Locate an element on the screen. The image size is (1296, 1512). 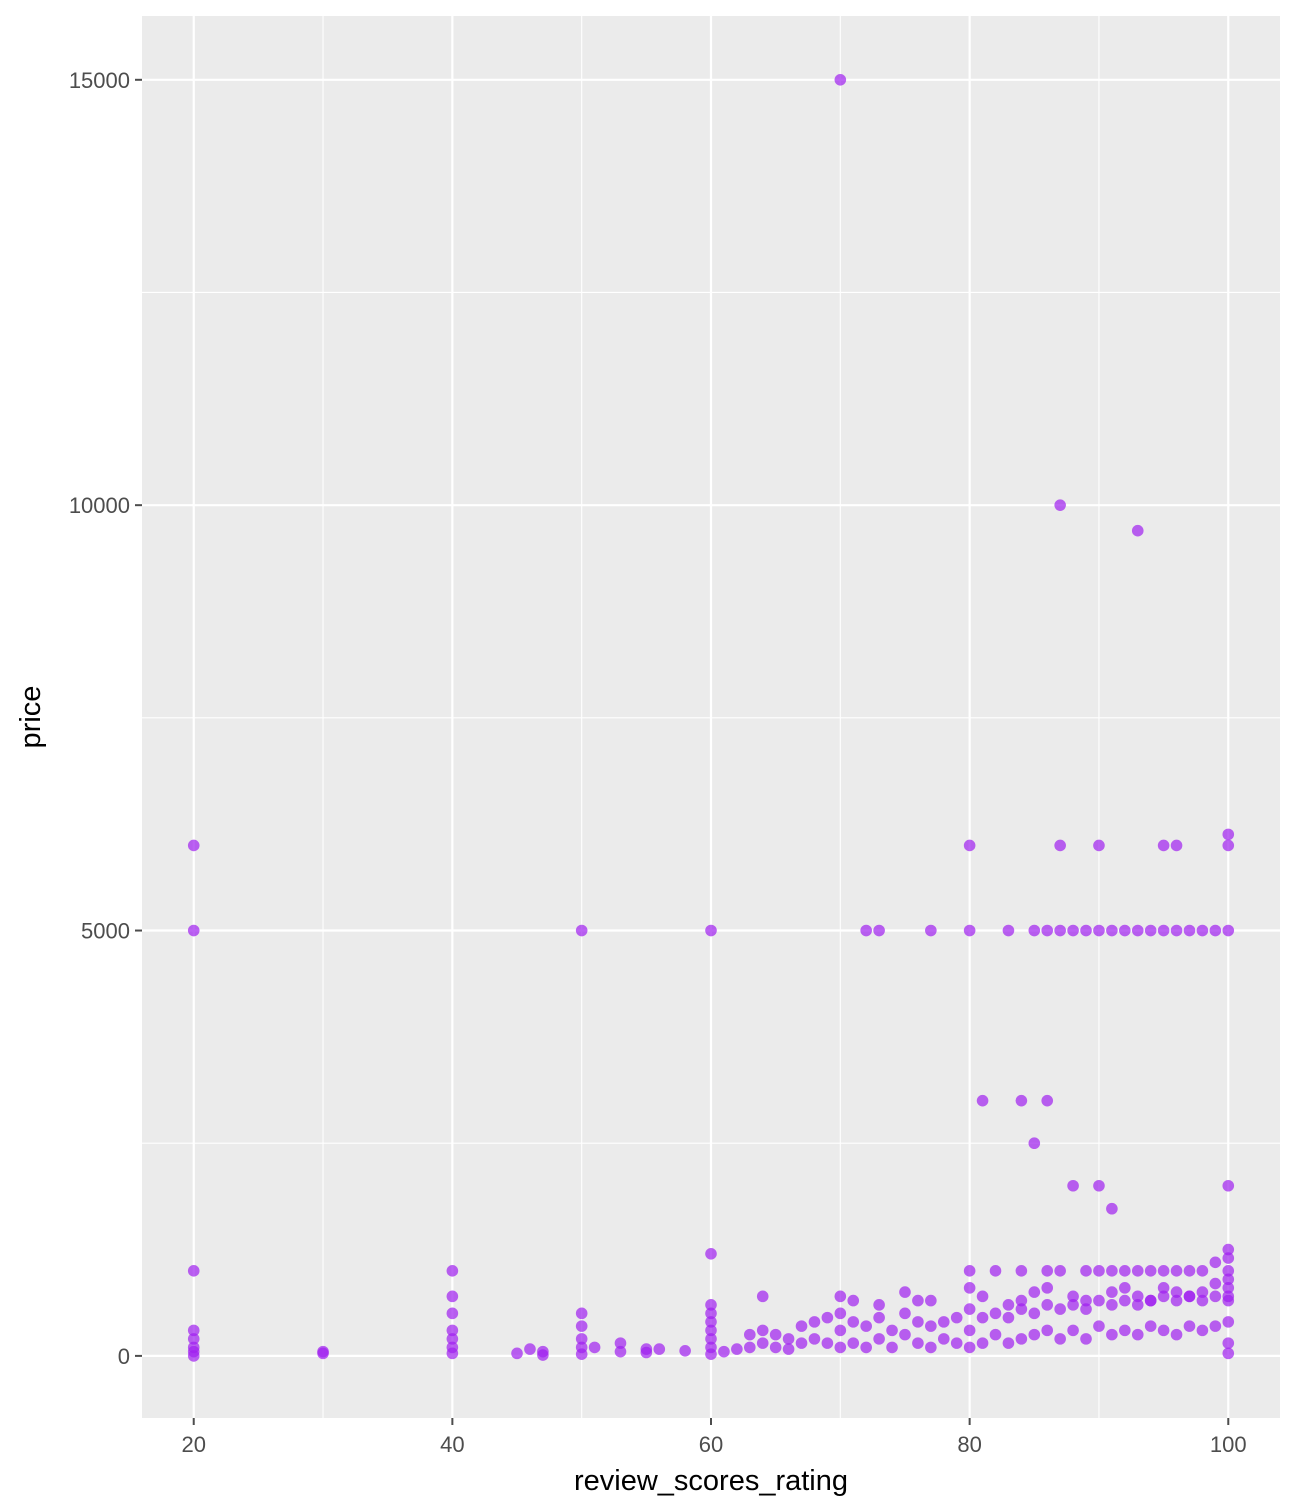
x-tick-label: 40 is located at coordinates (452, 1444).